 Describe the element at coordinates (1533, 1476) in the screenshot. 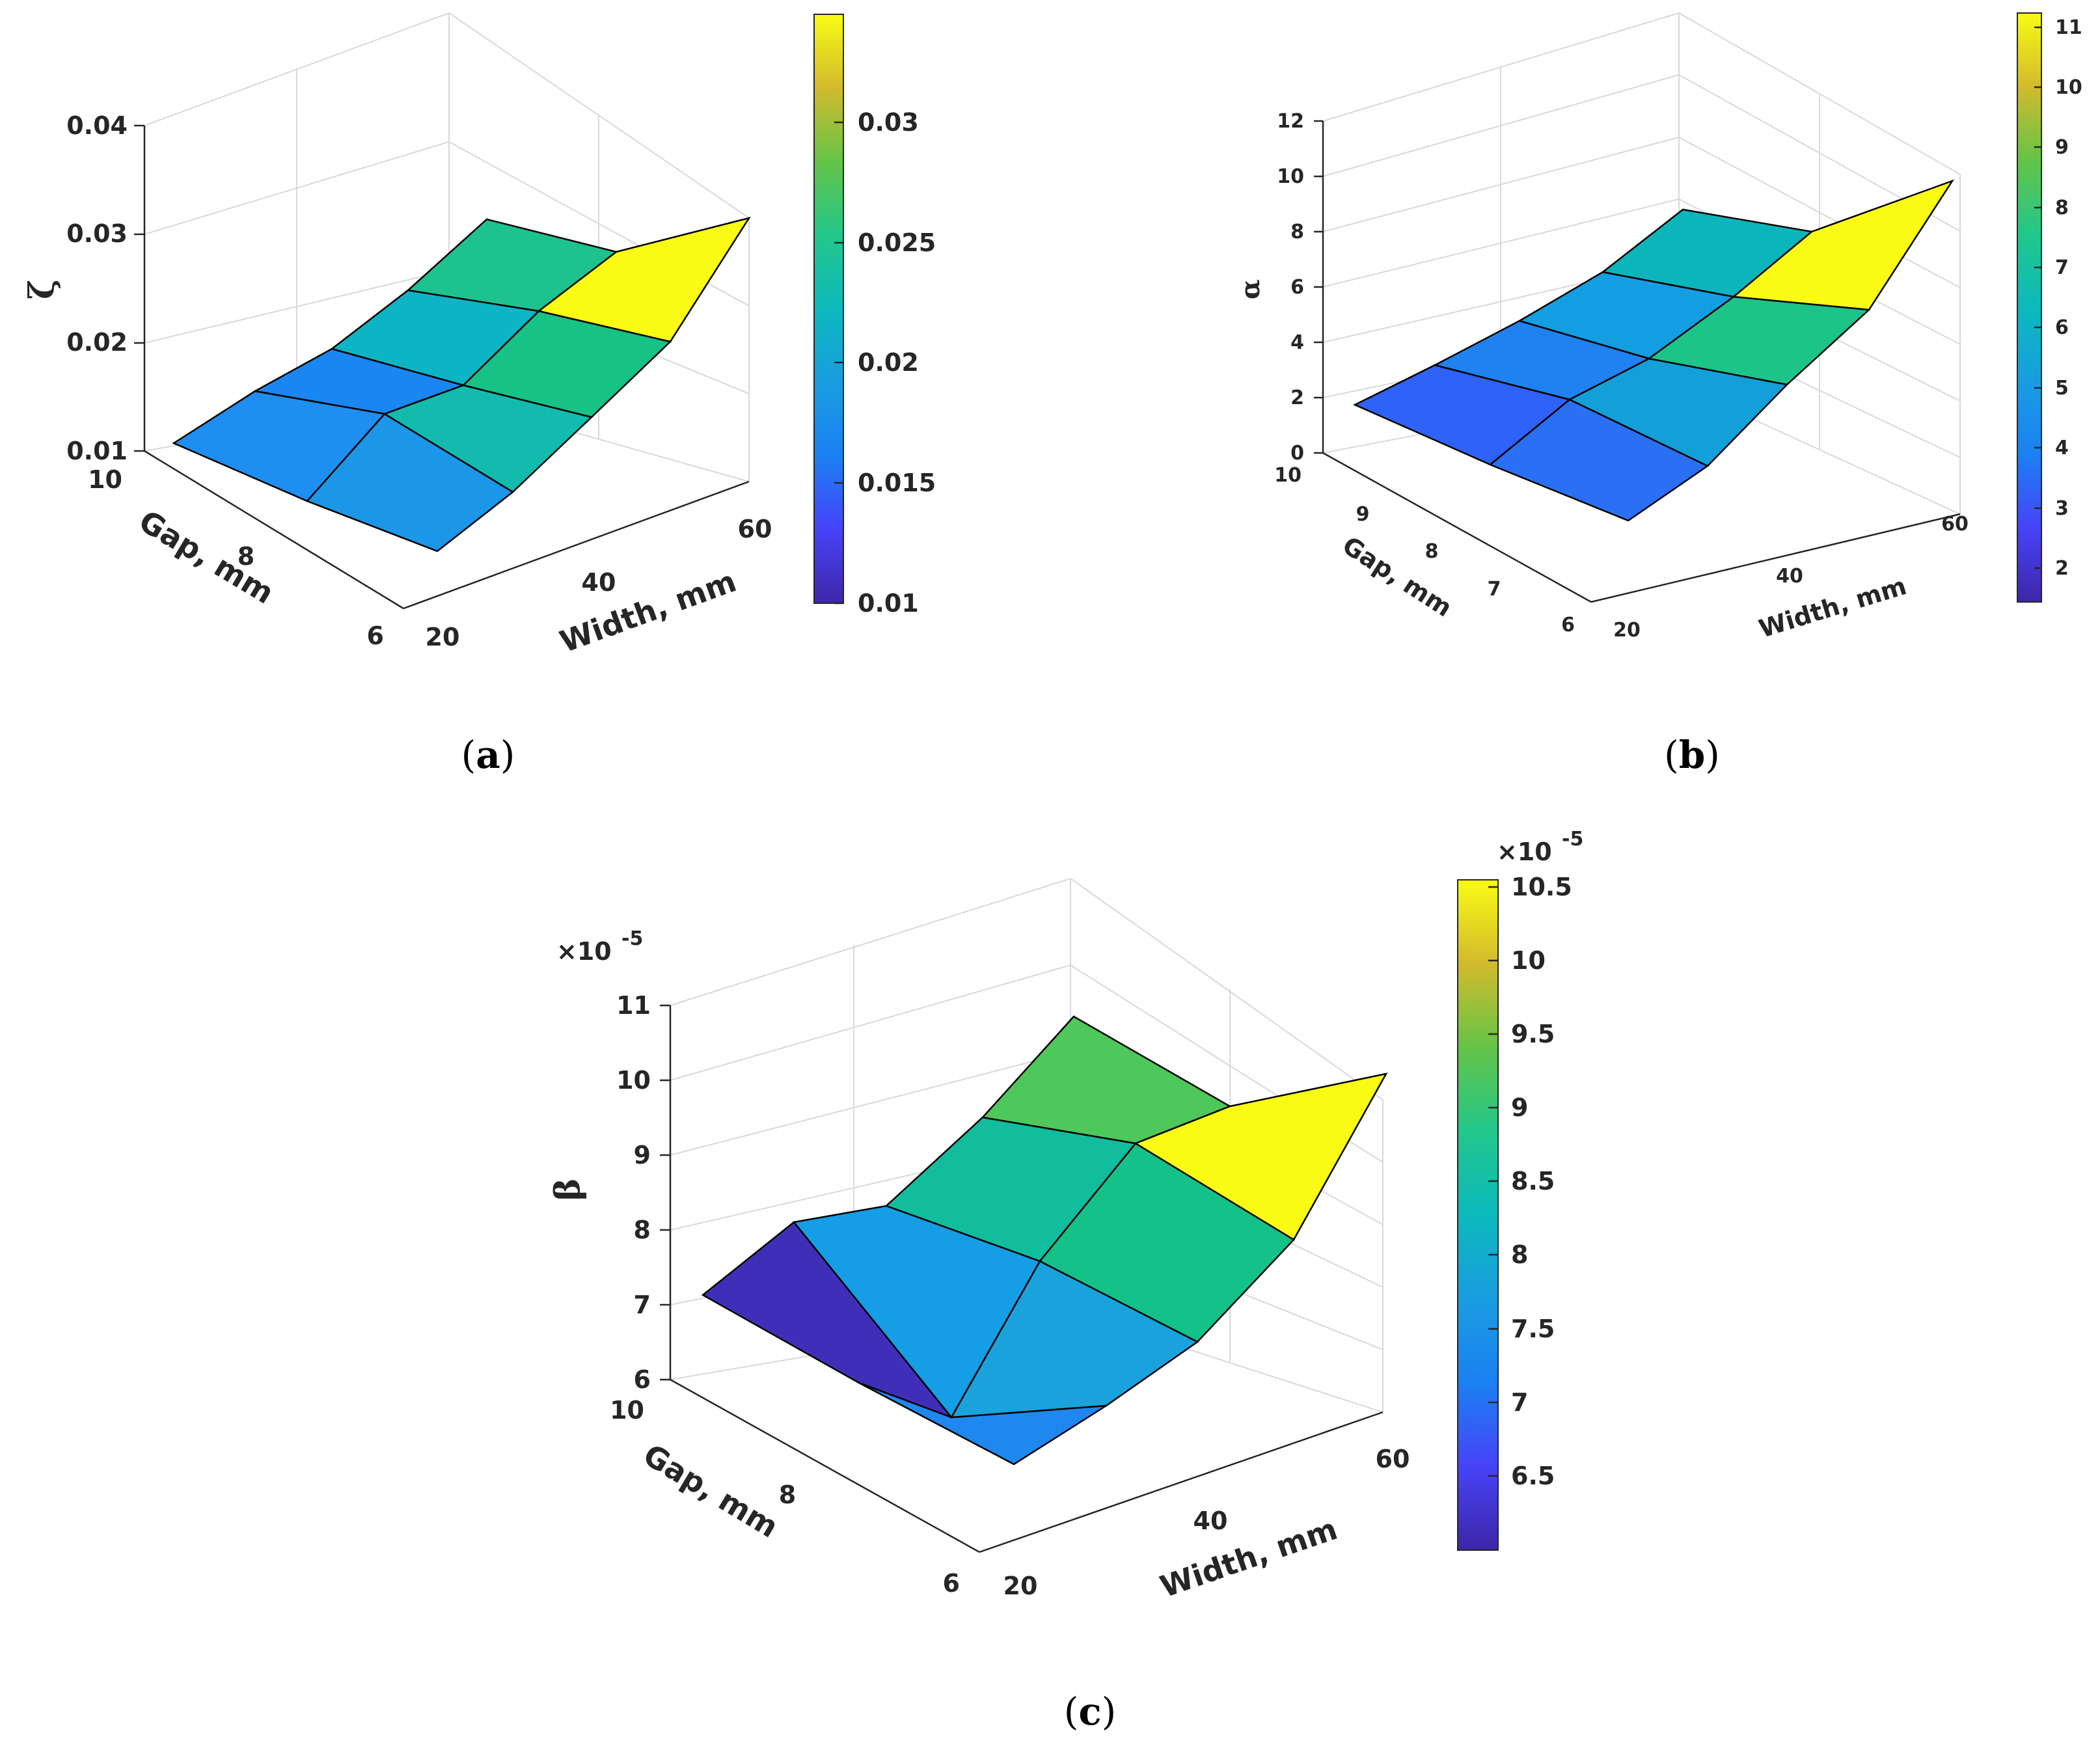

I see `chart-c-colorbar-tick: 6.5` at that location.